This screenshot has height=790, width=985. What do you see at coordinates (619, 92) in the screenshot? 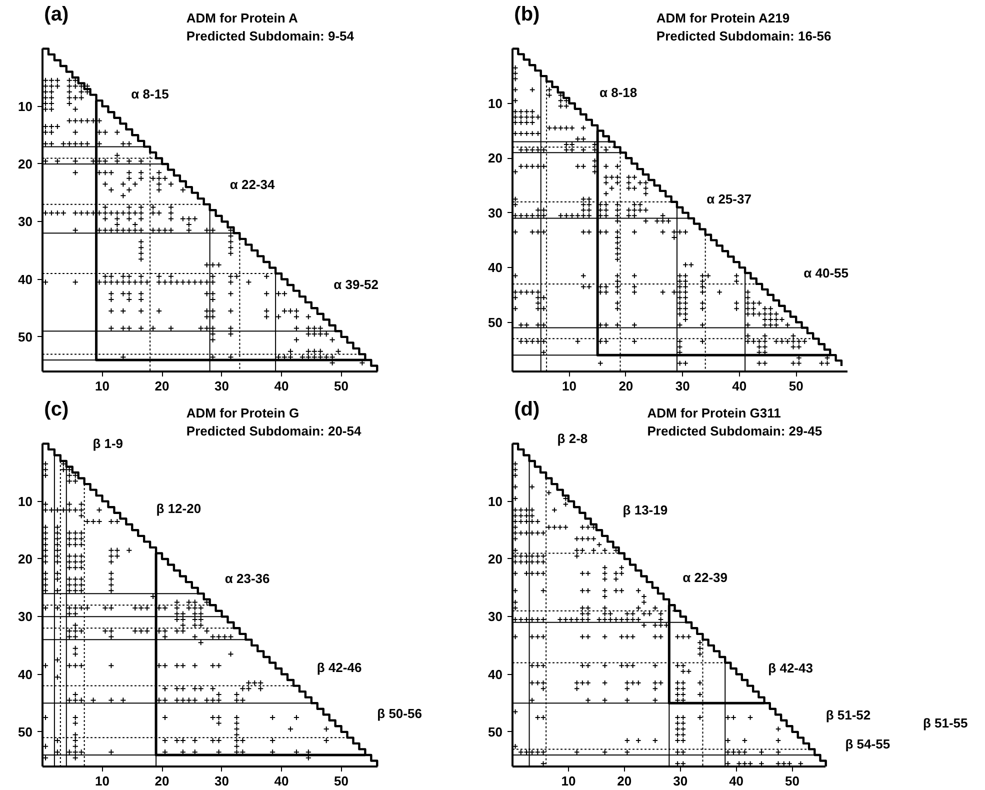
I see `annotation: α 8-18` at bounding box center [619, 92].